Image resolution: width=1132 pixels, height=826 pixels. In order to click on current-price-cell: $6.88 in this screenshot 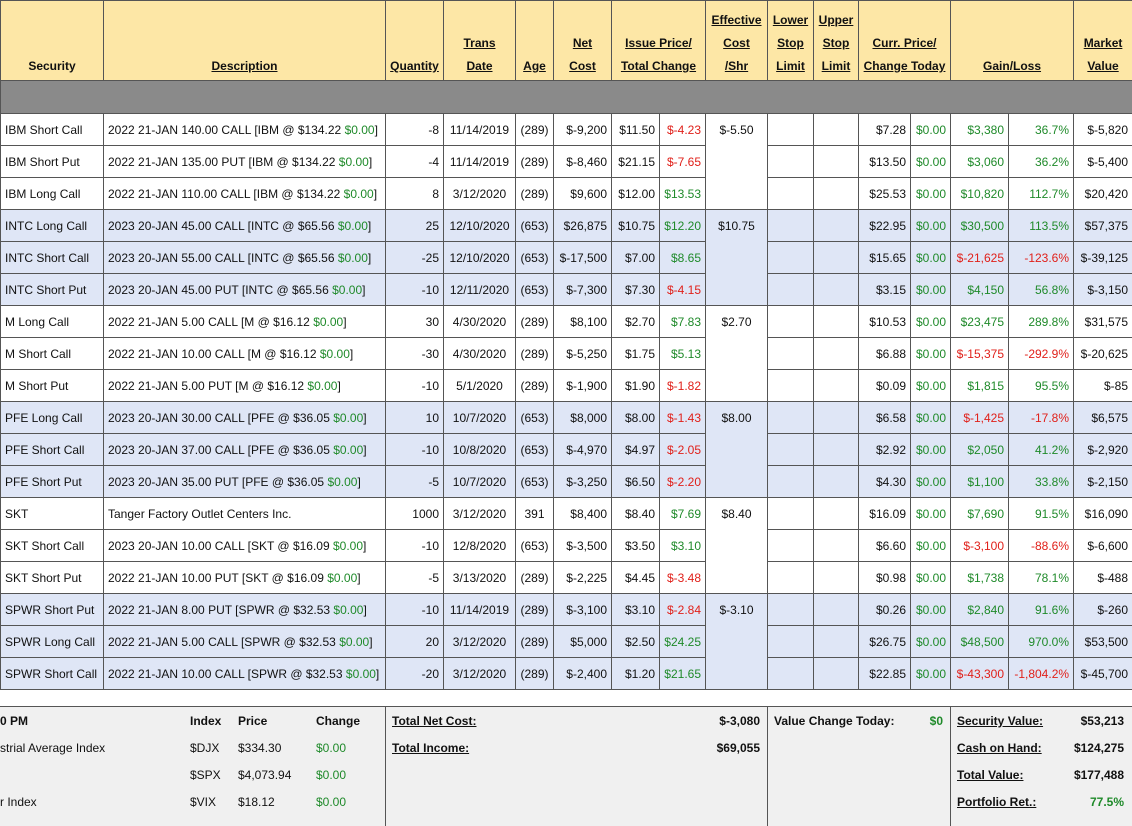, I will do `click(885, 354)`.